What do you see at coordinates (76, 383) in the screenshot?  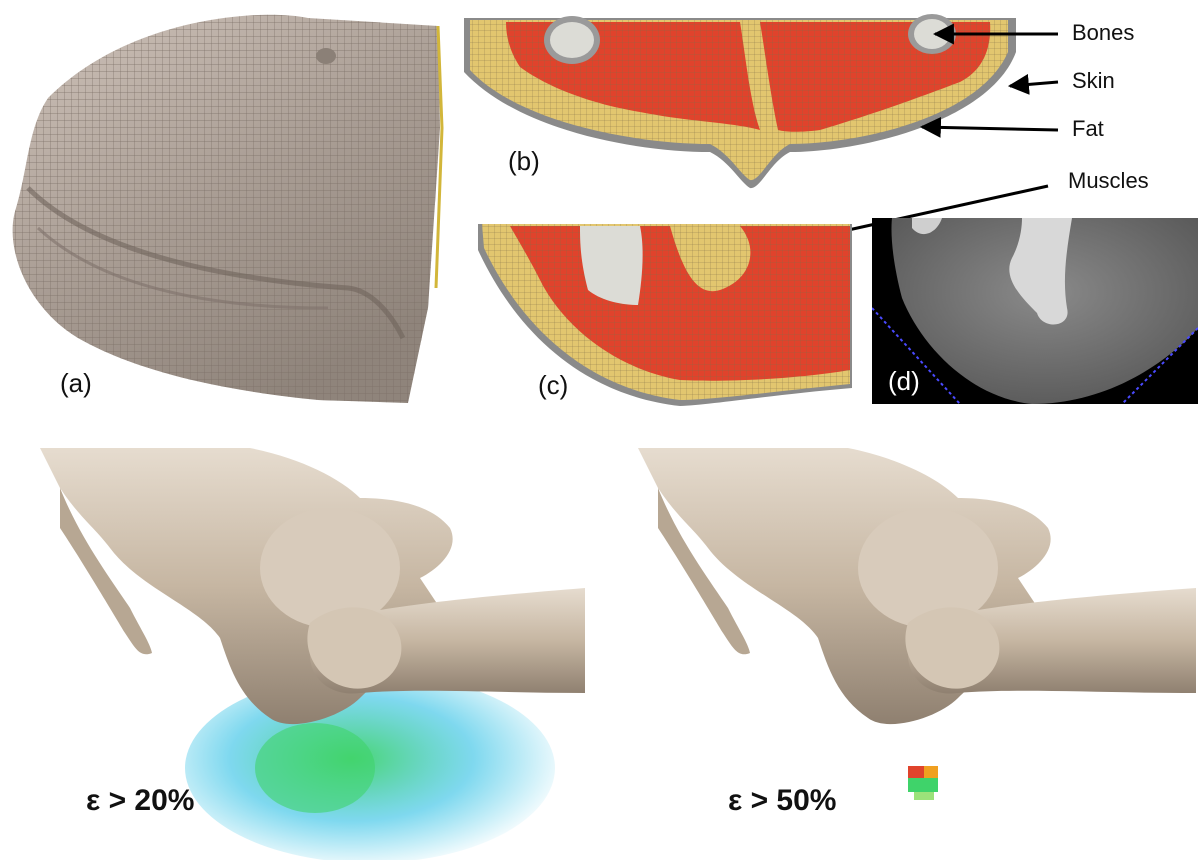 I see `panel-a-label: (a)` at bounding box center [76, 383].